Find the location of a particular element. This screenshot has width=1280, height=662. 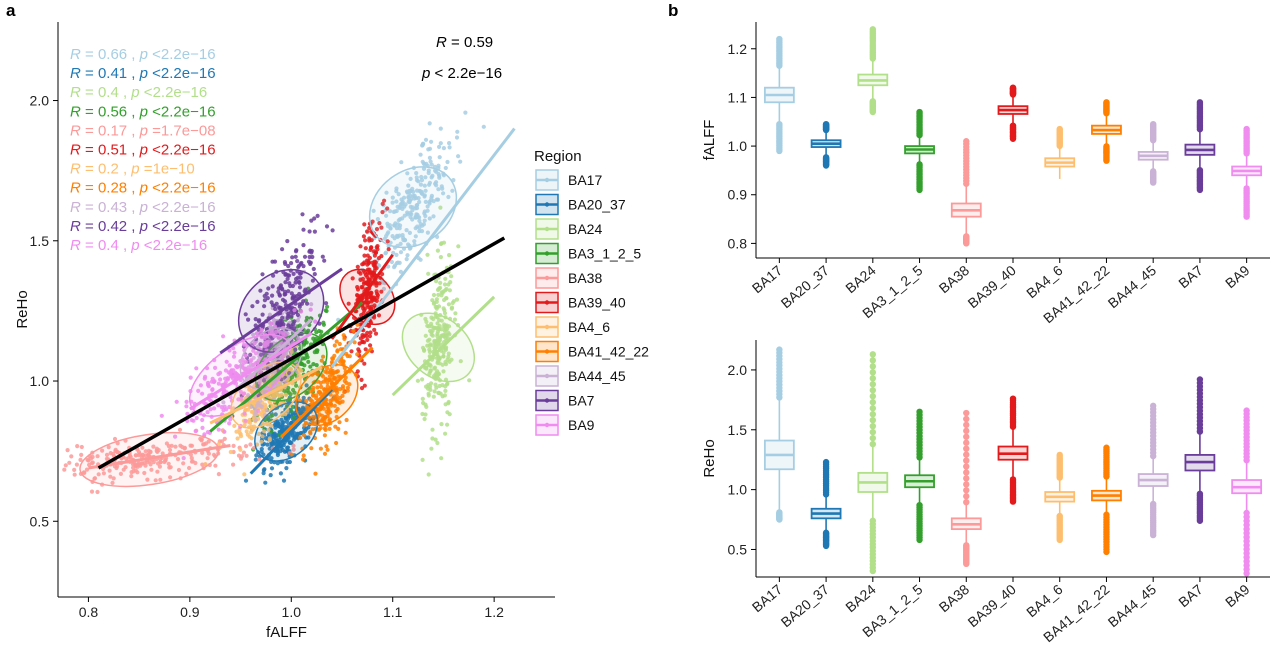

box-BA7 is located at coordinates (1200, 450).